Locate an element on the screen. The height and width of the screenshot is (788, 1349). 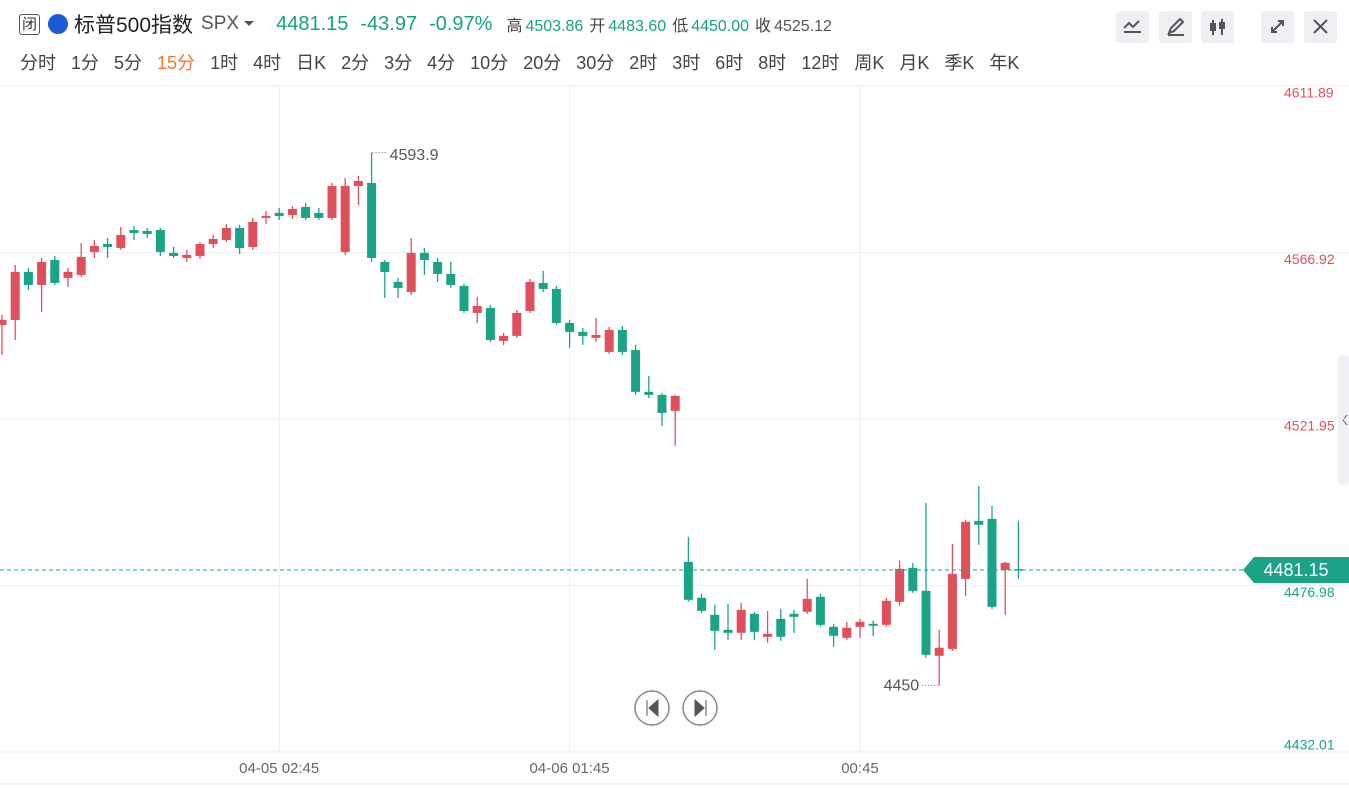
change-pct: -0.97% is located at coordinates (461, 23).